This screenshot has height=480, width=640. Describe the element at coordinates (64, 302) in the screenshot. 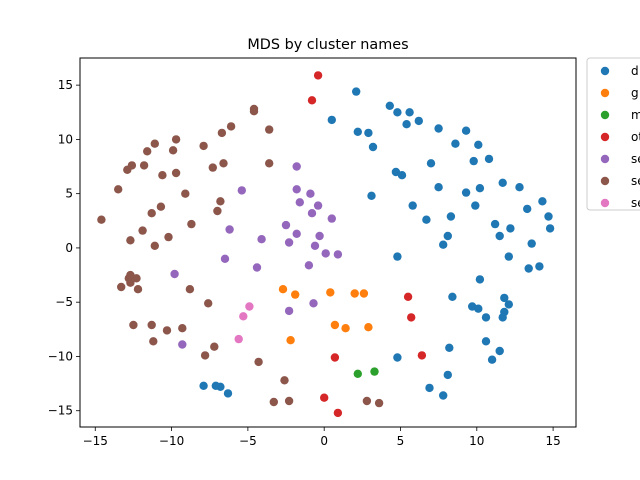

I see `y-tick-label: −5` at that location.